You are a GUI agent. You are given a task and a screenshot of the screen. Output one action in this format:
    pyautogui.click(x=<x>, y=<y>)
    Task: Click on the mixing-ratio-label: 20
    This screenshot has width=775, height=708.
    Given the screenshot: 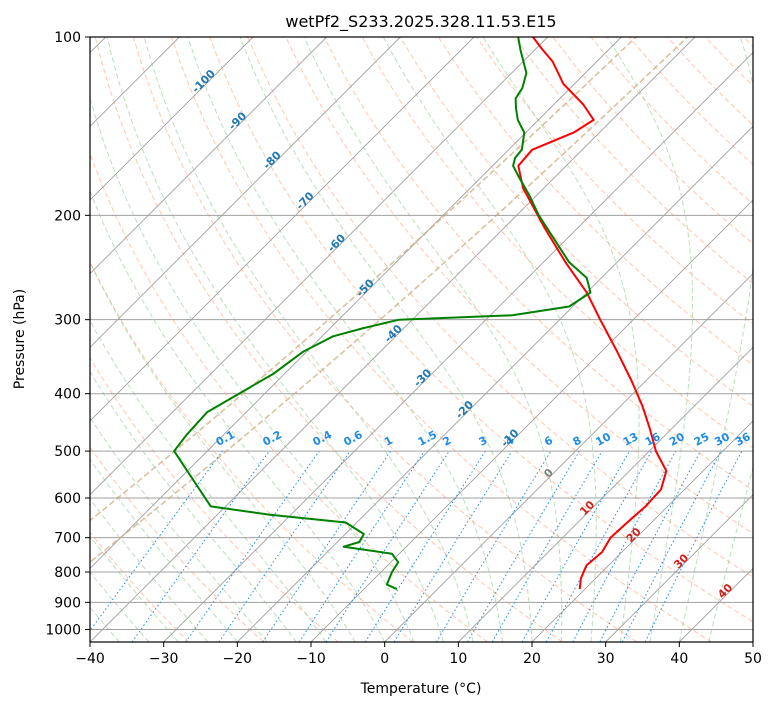 What is the action you would take?
    pyautogui.click(x=677, y=439)
    